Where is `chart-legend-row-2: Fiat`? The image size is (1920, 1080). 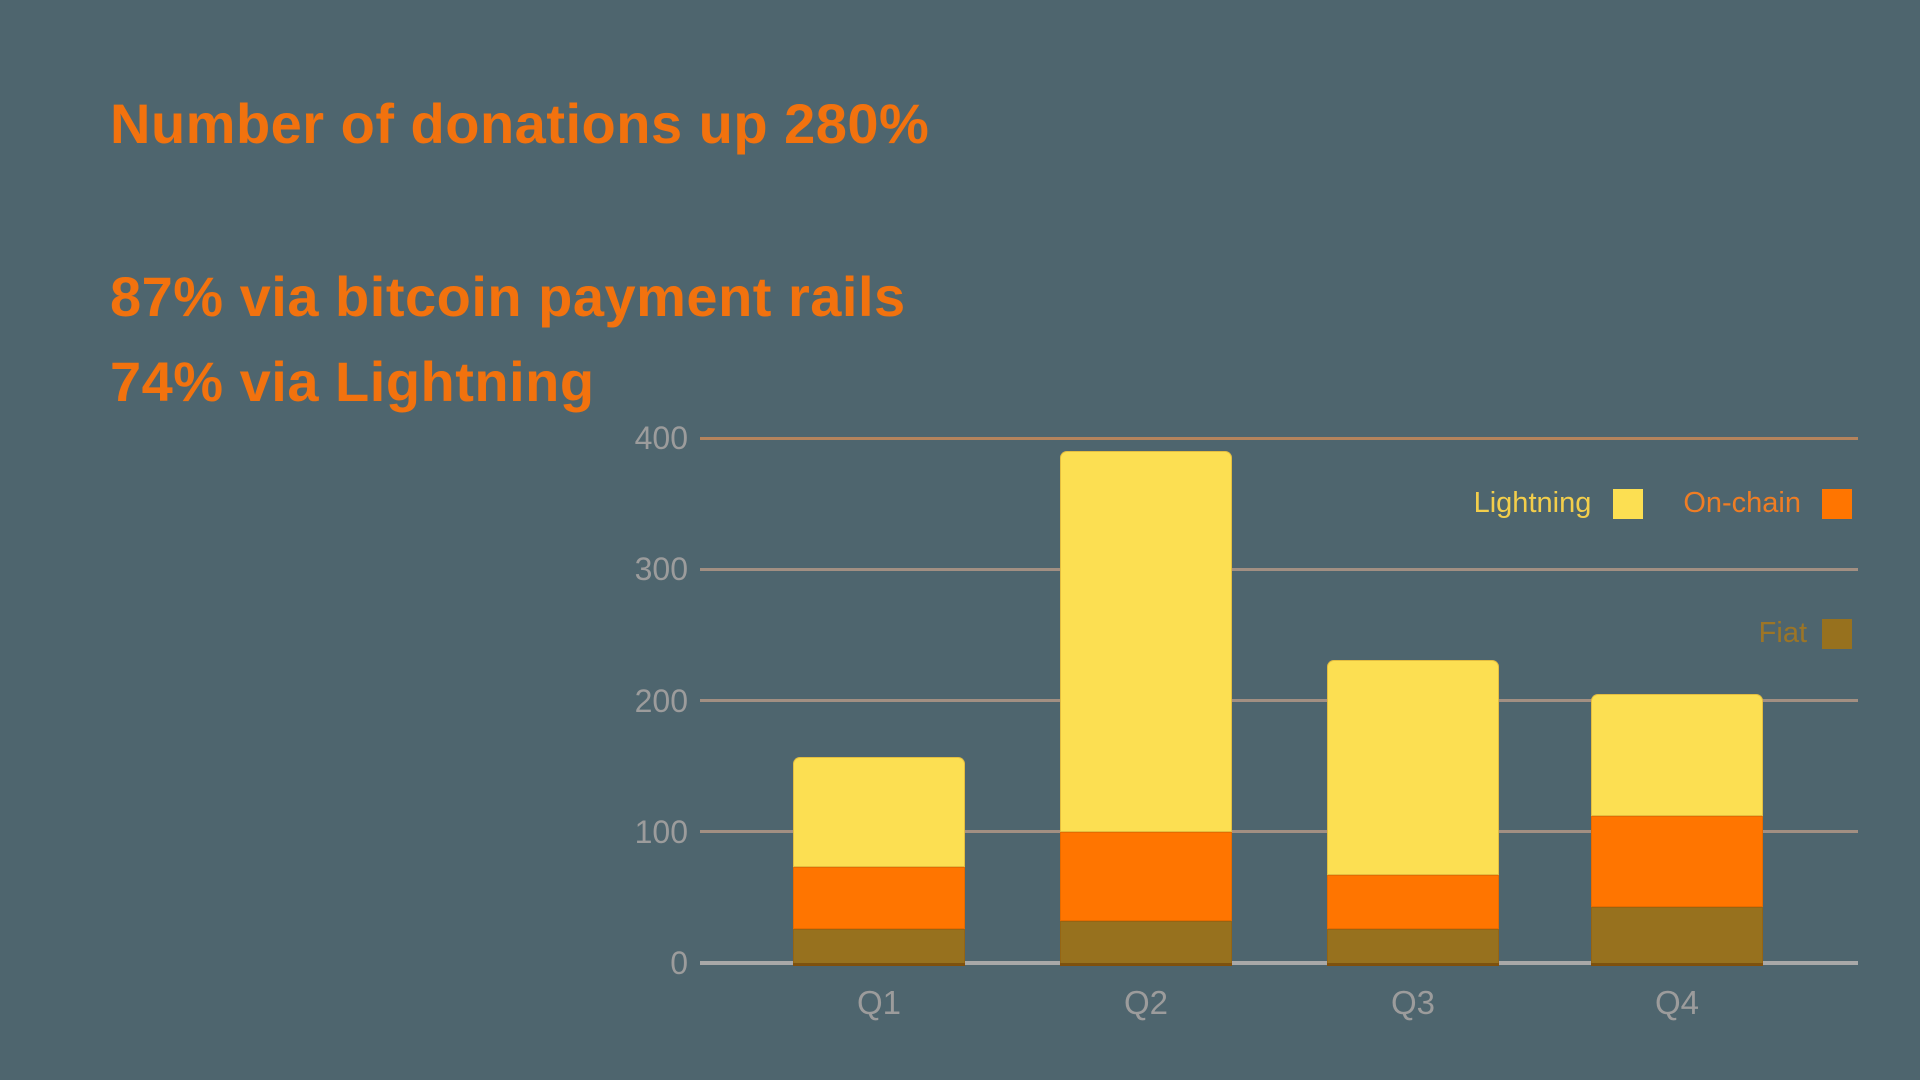 chart-legend-row-2: Fiat is located at coordinates (1805, 633).